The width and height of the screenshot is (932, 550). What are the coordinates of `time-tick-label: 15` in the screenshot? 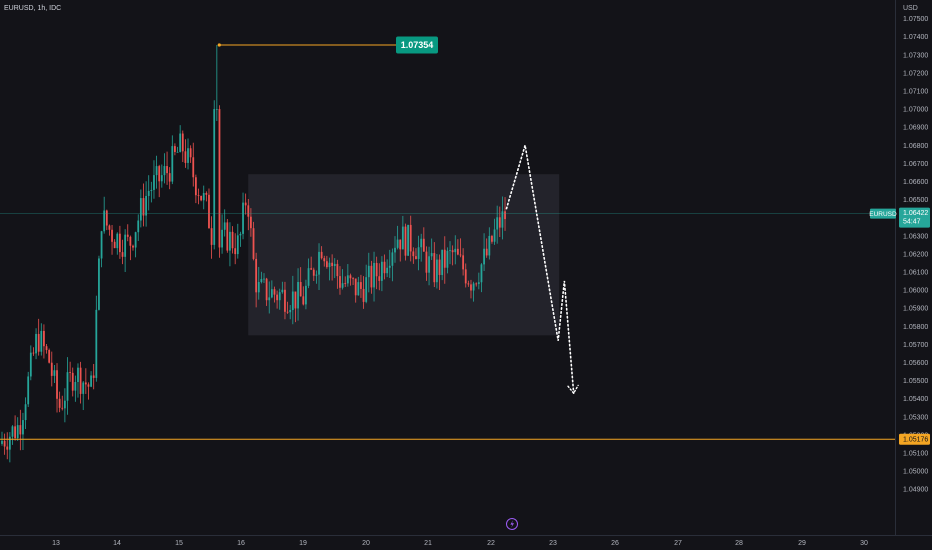 It's located at (179, 543).